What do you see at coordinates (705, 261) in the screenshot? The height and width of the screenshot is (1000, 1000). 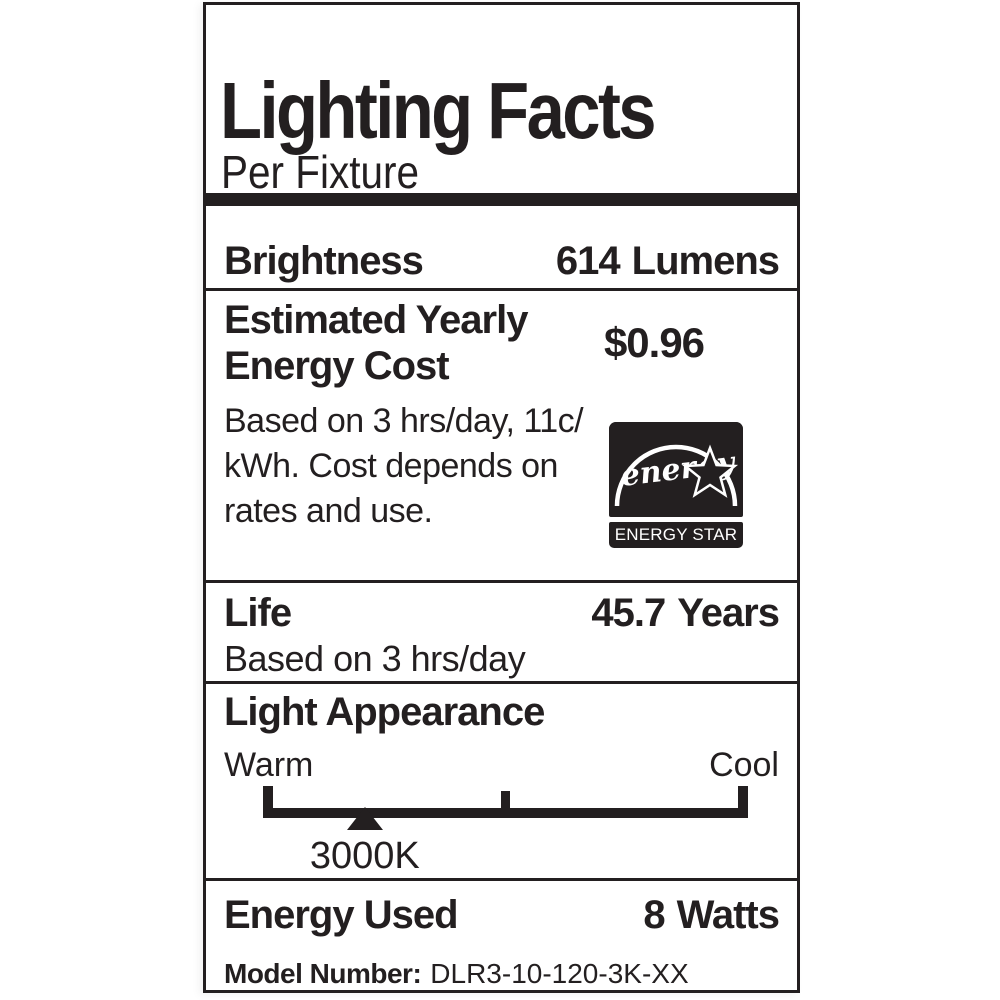 I see `brightness-unit: Lumens` at bounding box center [705, 261].